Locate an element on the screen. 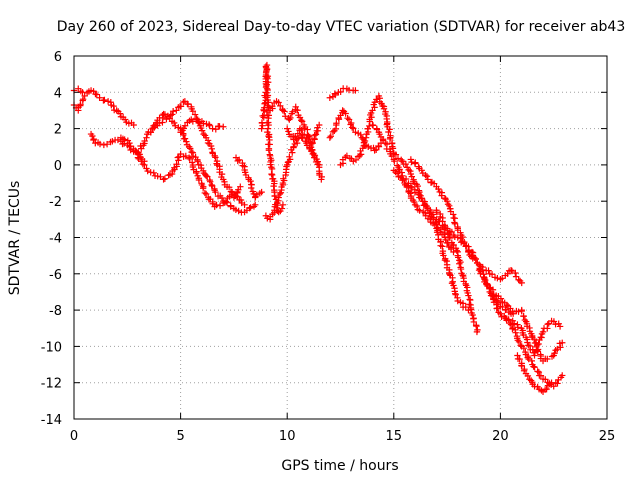 Image resolution: width=640 pixels, height=480 pixels. y-tick-label: -6 is located at coordinates (55, 275).